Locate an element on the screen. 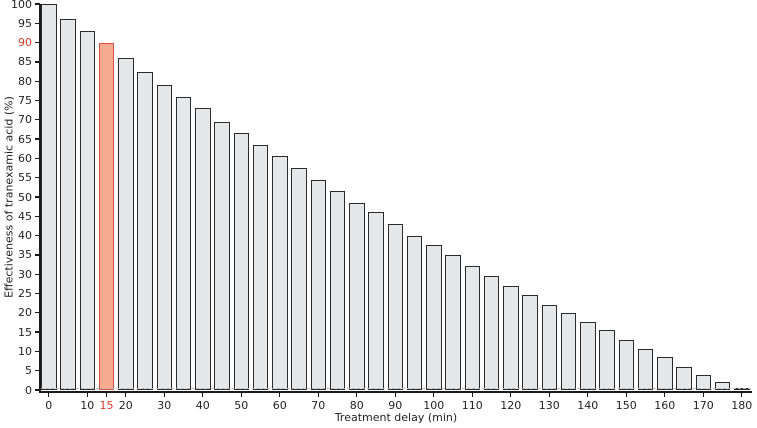 The height and width of the screenshot is (428, 757). x-axis-title: Treatment delay (min) is located at coordinates (396, 417).